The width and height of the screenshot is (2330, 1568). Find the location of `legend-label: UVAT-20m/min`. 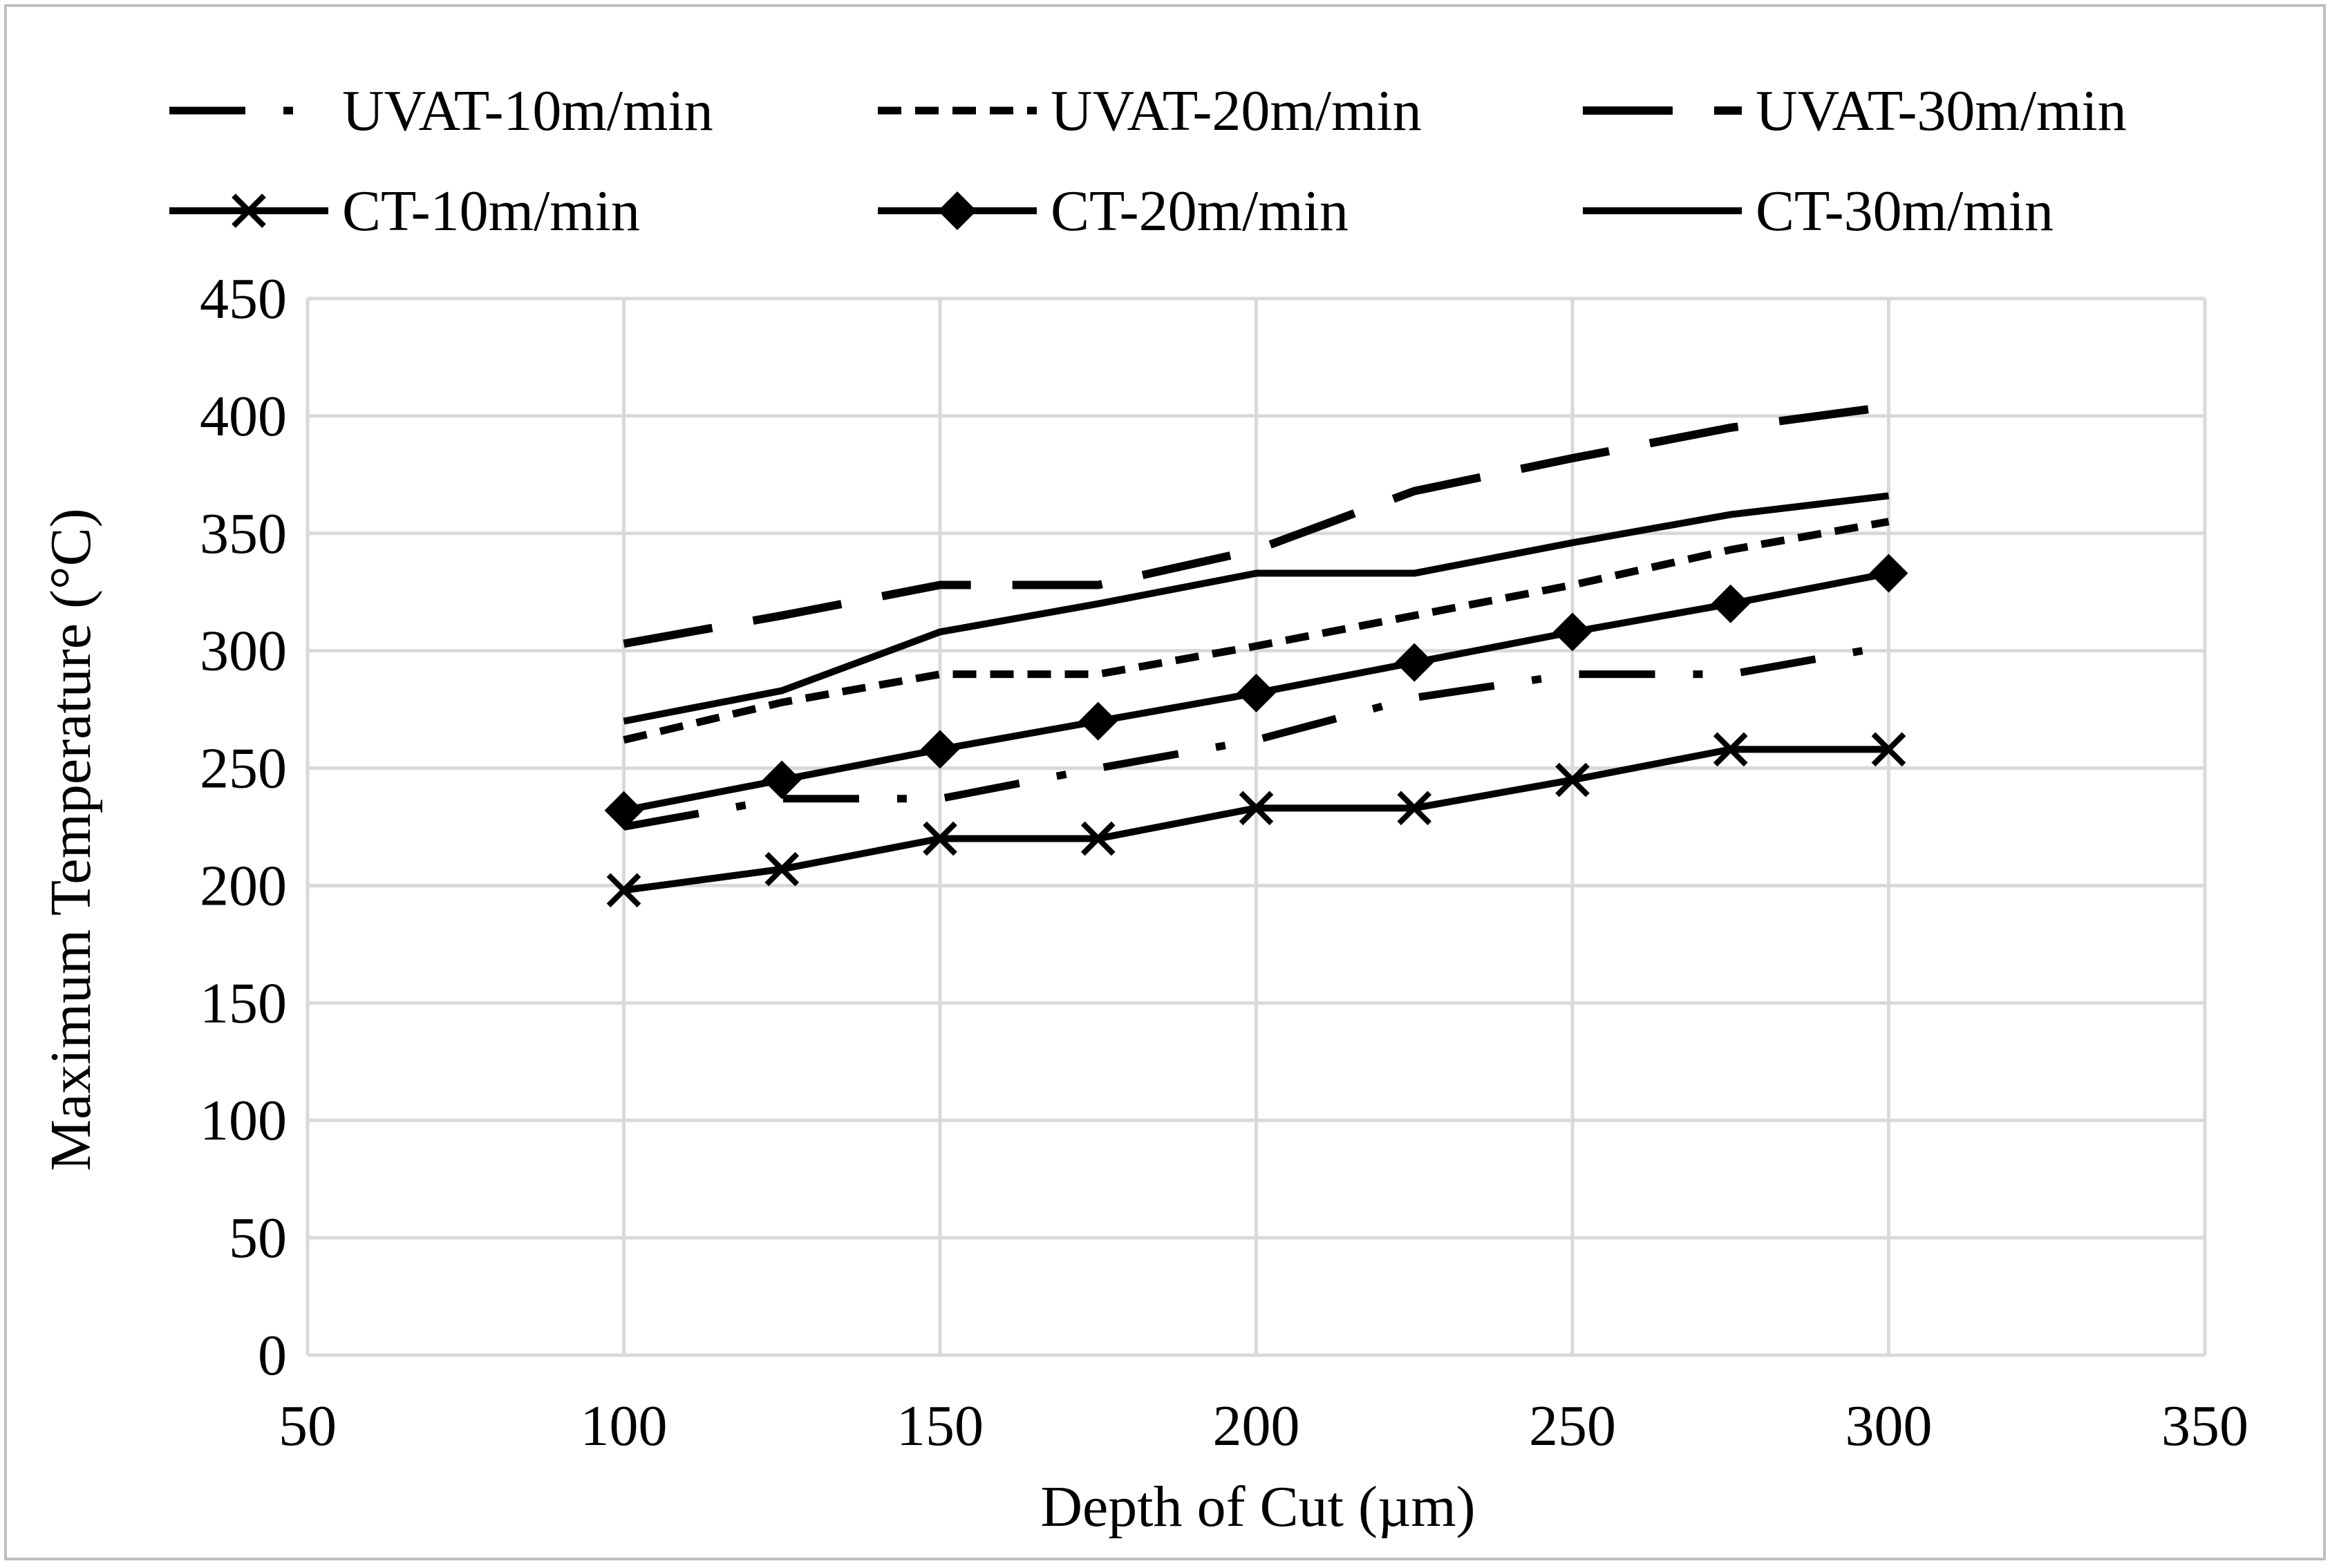

legend-label: UVAT-20m/min is located at coordinates (1236, 111).